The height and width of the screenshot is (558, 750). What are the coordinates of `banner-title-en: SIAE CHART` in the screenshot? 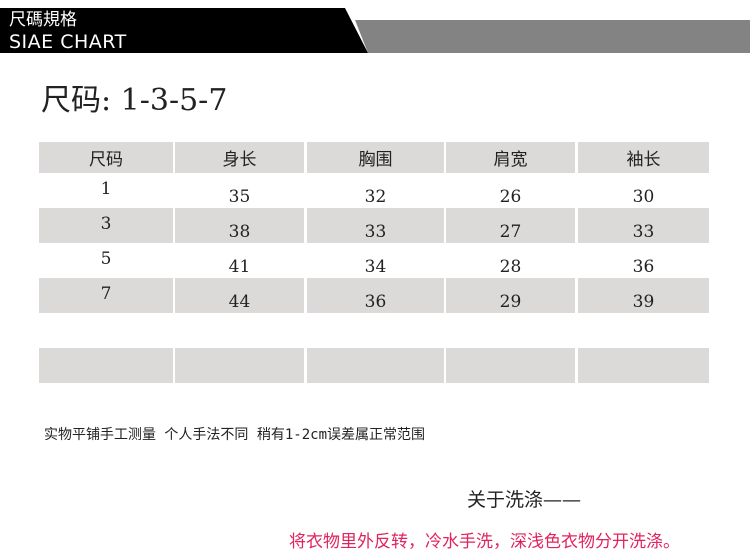 It's located at (68, 42).